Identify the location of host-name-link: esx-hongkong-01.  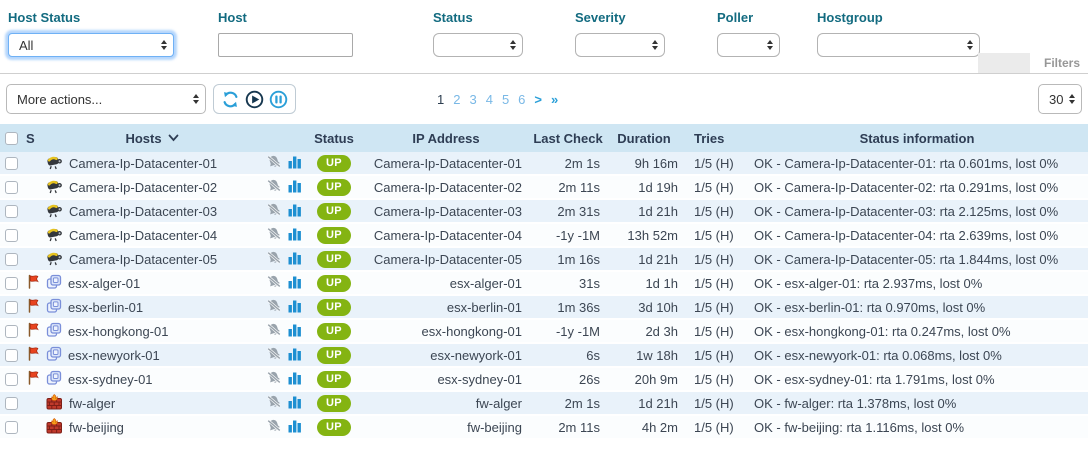
(118, 331).